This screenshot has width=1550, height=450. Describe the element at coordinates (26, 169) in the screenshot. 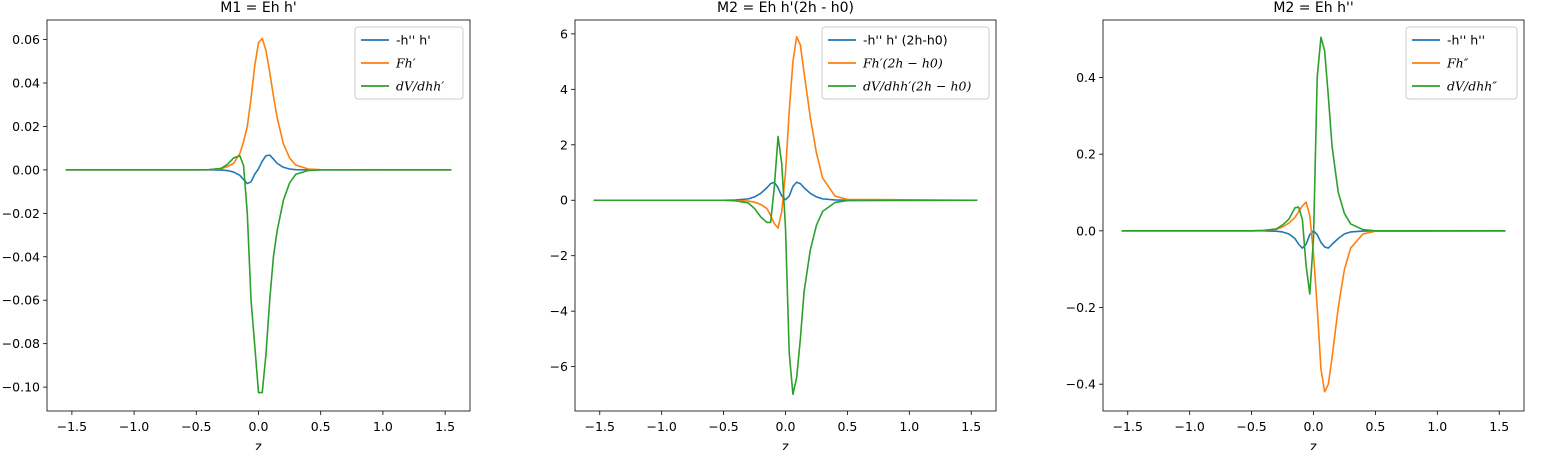

I see `y-tick-label: 0.00` at that location.